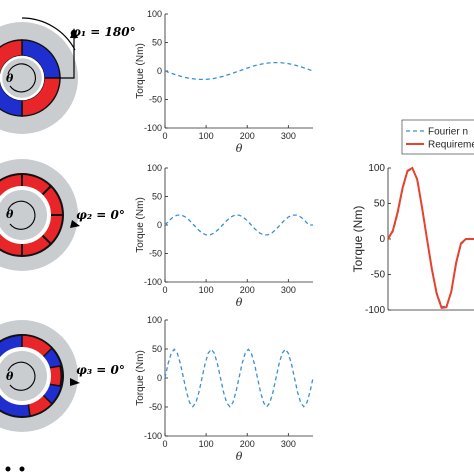 The width and height of the screenshot is (474, 474). Describe the element at coordinates (74, 33) in the screenshot. I see `arrow-up-icon` at that location.